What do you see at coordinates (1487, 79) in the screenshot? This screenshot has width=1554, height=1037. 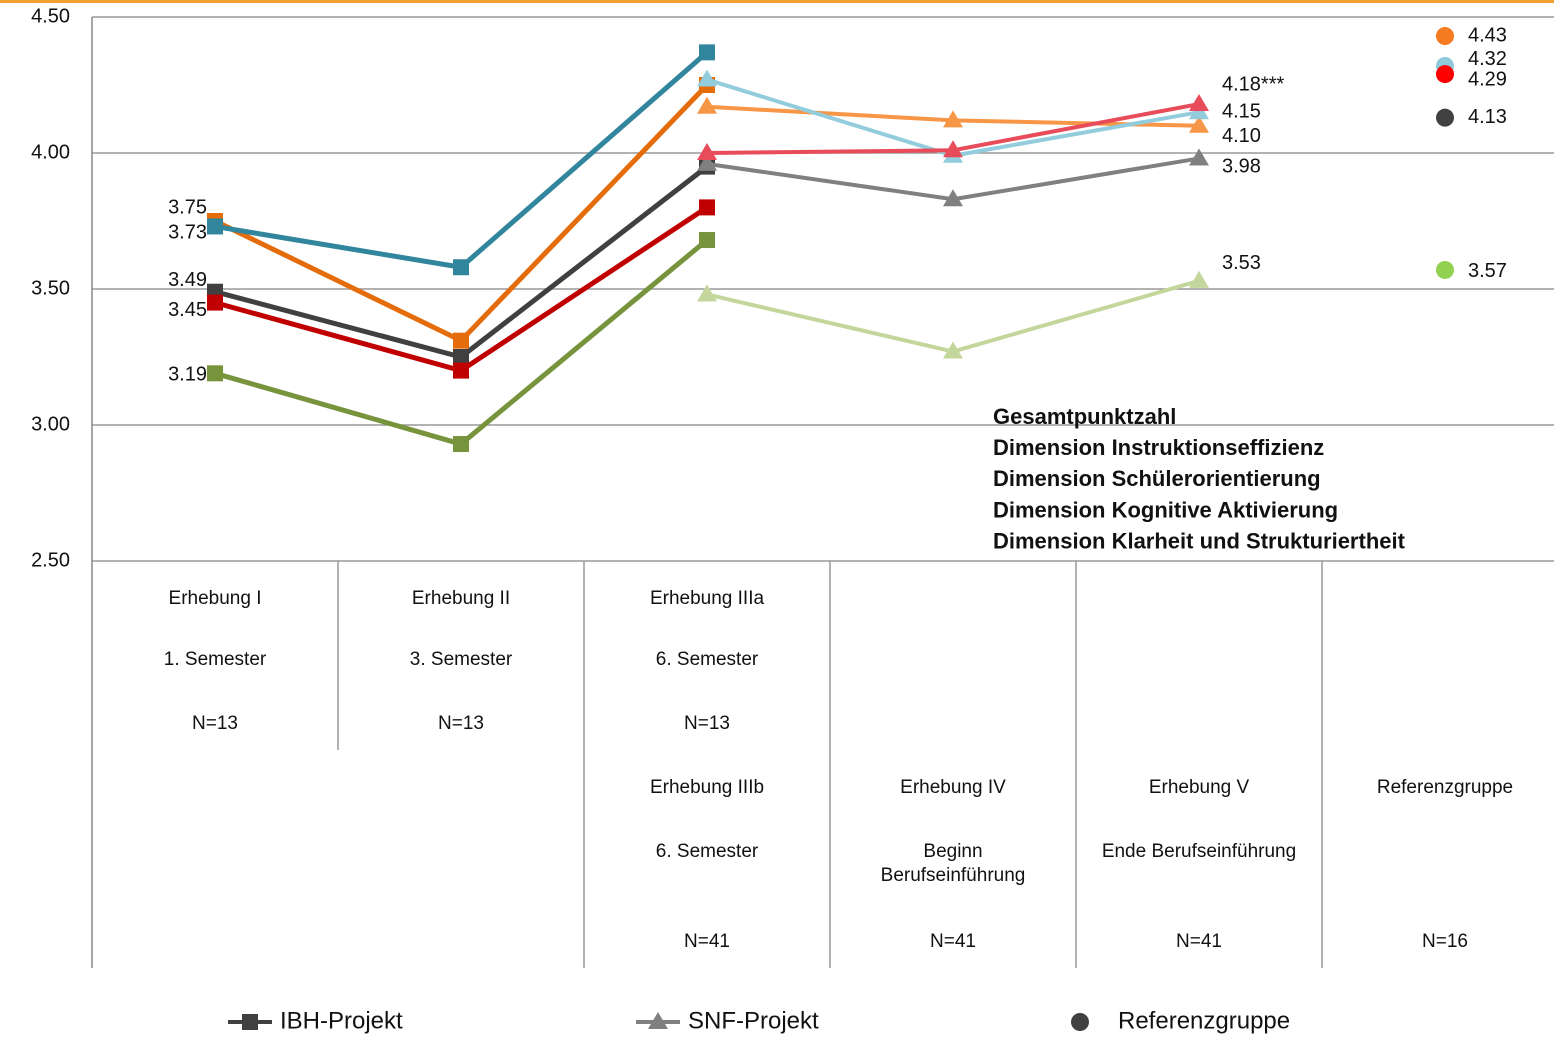 I see `data-label: 4.29` at bounding box center [1487, 79].